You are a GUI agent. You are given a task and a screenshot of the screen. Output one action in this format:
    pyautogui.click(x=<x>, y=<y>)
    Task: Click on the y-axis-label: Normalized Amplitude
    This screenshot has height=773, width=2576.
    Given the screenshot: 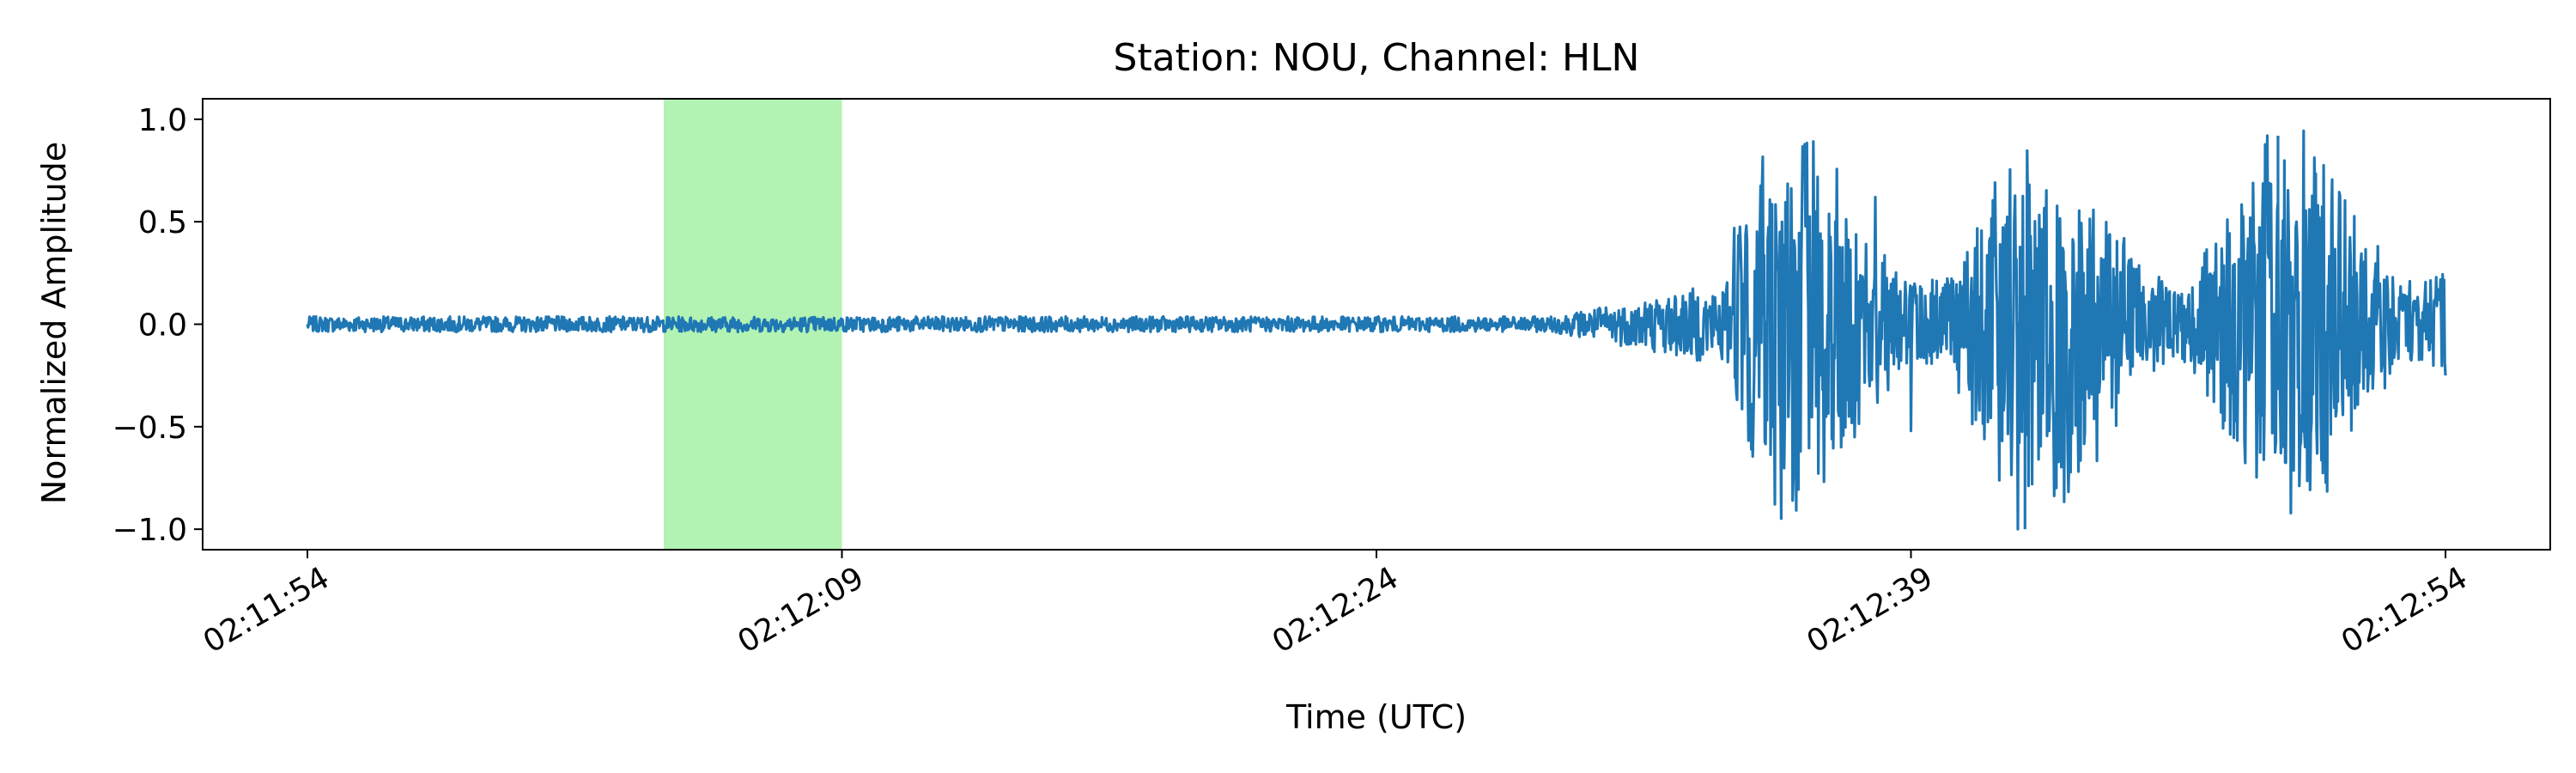 What is the action you would take?
    pyautogui.click(x=54, y=323)
    